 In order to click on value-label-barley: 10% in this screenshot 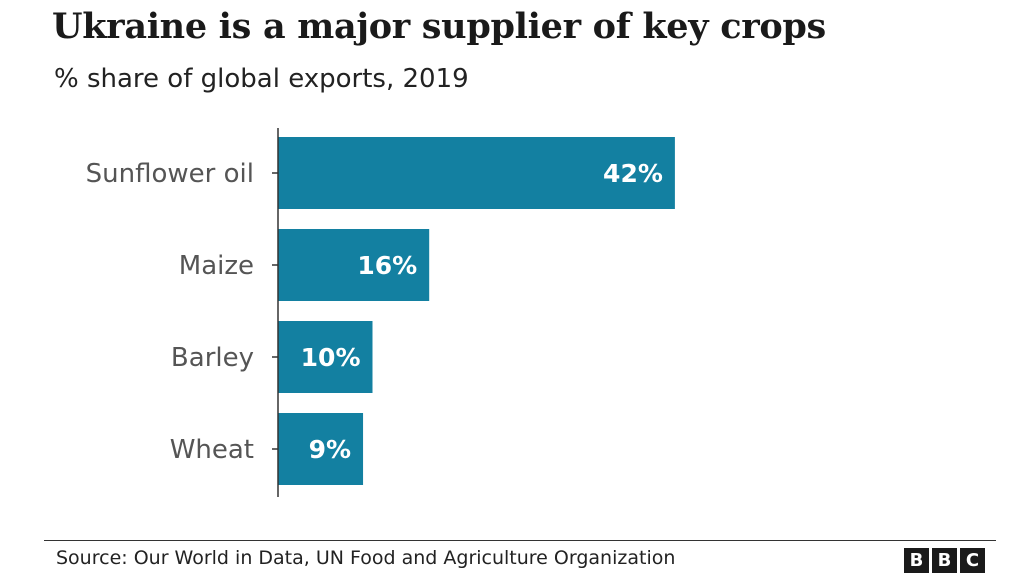, I will do `click(331, 357)`.